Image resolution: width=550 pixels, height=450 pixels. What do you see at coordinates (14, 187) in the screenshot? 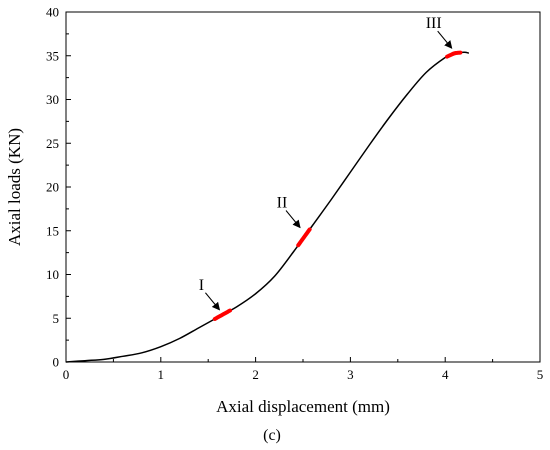
I see `y-axis-title: Axial loads (KN)` at bounding box center [14, 187].